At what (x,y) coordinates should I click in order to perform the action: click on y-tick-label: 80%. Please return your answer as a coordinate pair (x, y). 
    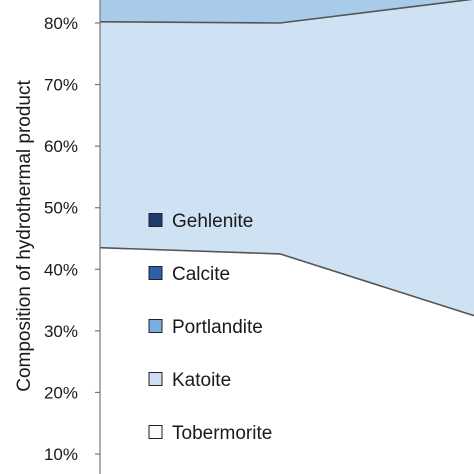
    Looking at the image, I should click on (61, 23).